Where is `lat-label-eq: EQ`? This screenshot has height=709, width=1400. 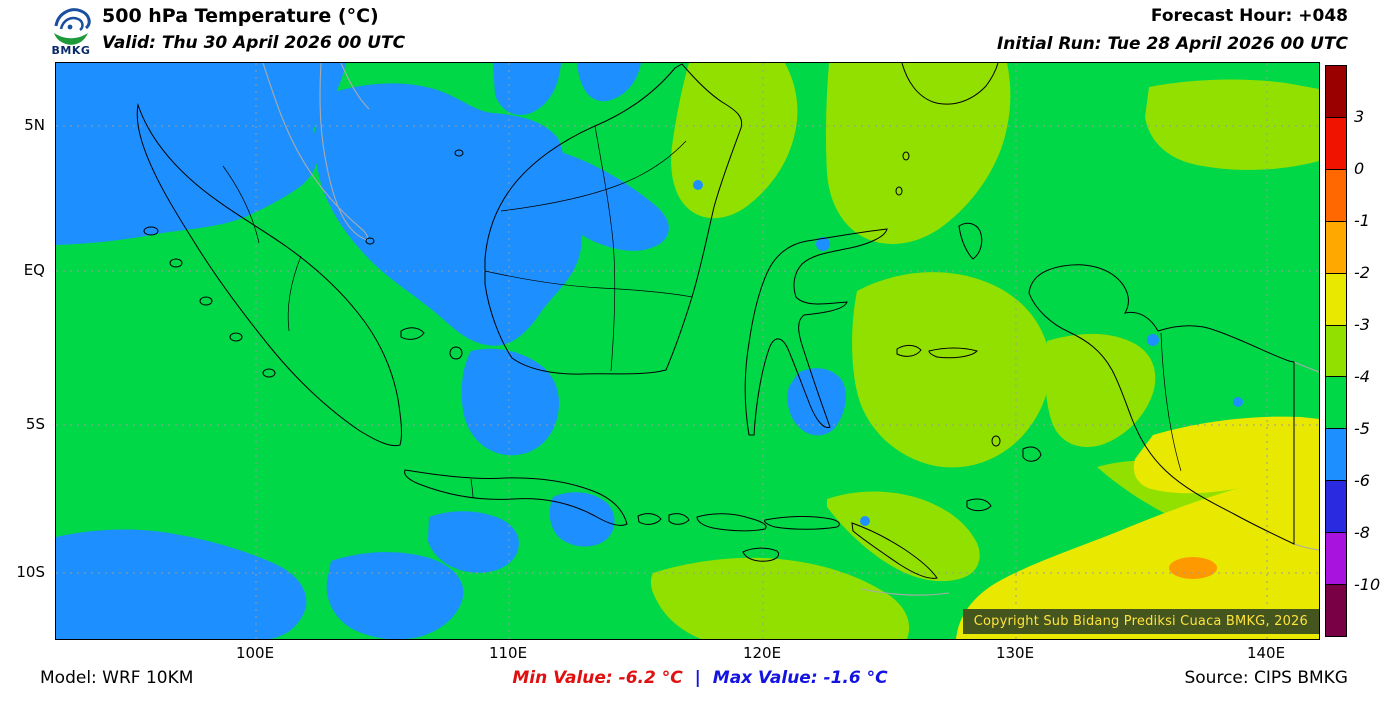
lat-label-eq: EQ is located at coordinates (34, 270).